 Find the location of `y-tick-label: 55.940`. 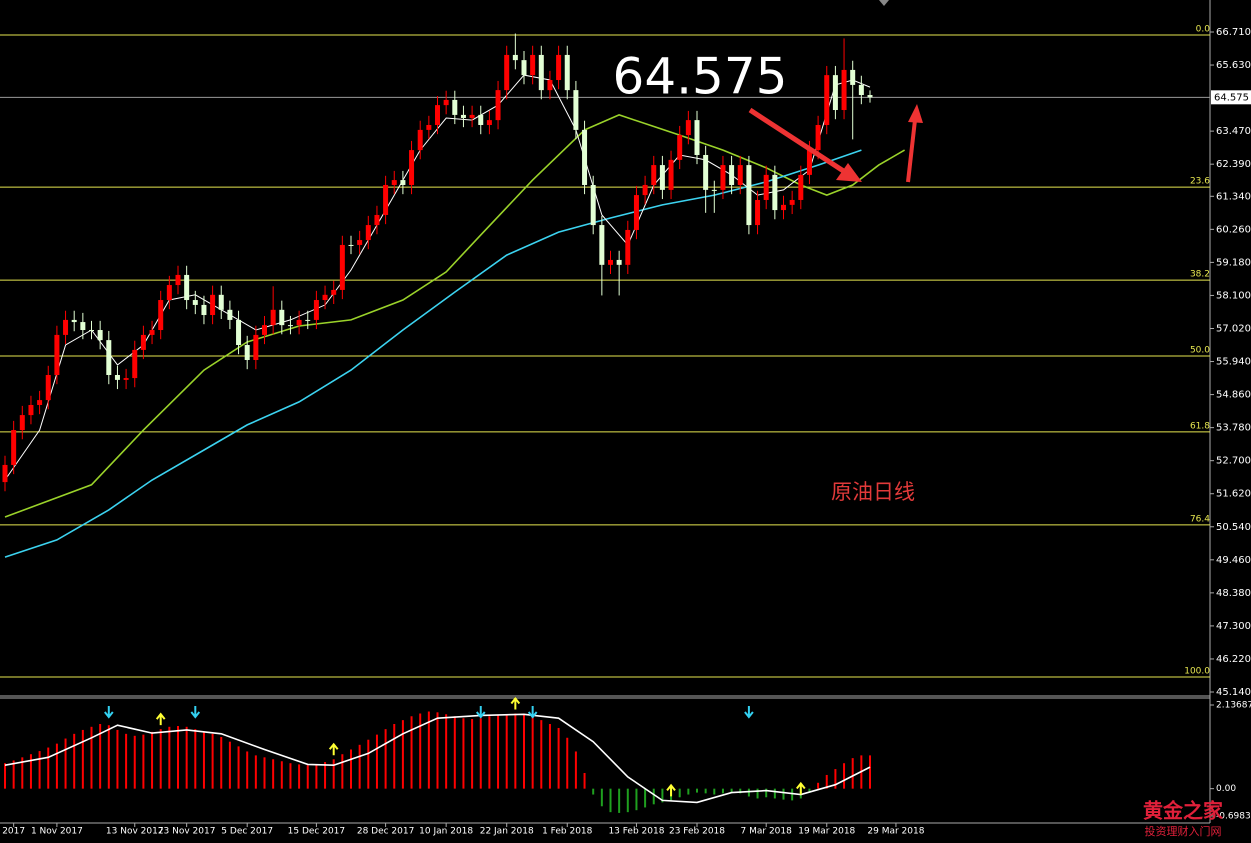

y-tick-label: 55.940 is located at coordinates (1233, 362).